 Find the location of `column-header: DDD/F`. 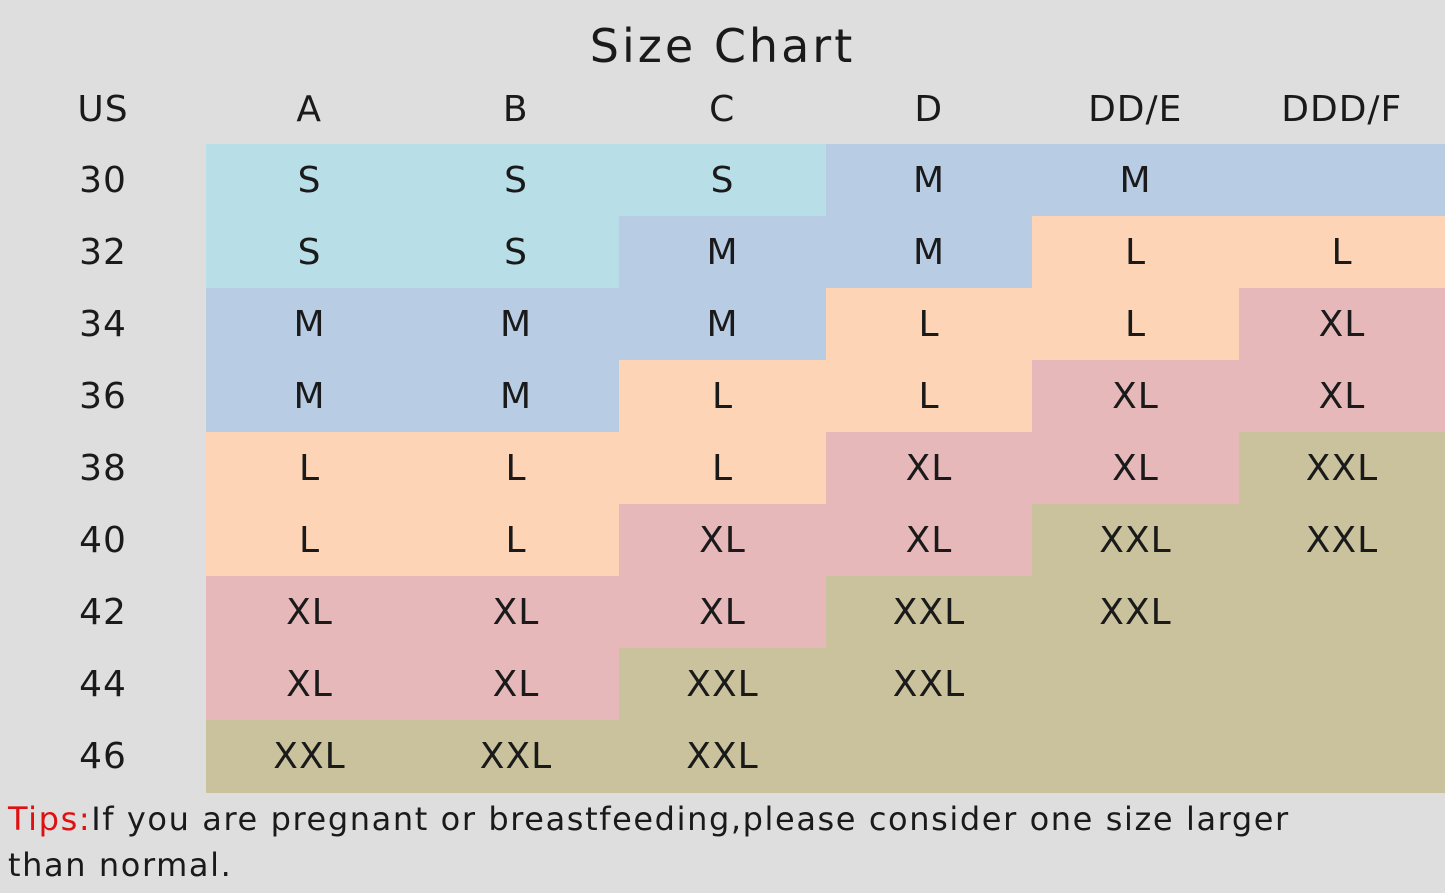

column-header: DDD/F is located at coordinates (1342, 109).